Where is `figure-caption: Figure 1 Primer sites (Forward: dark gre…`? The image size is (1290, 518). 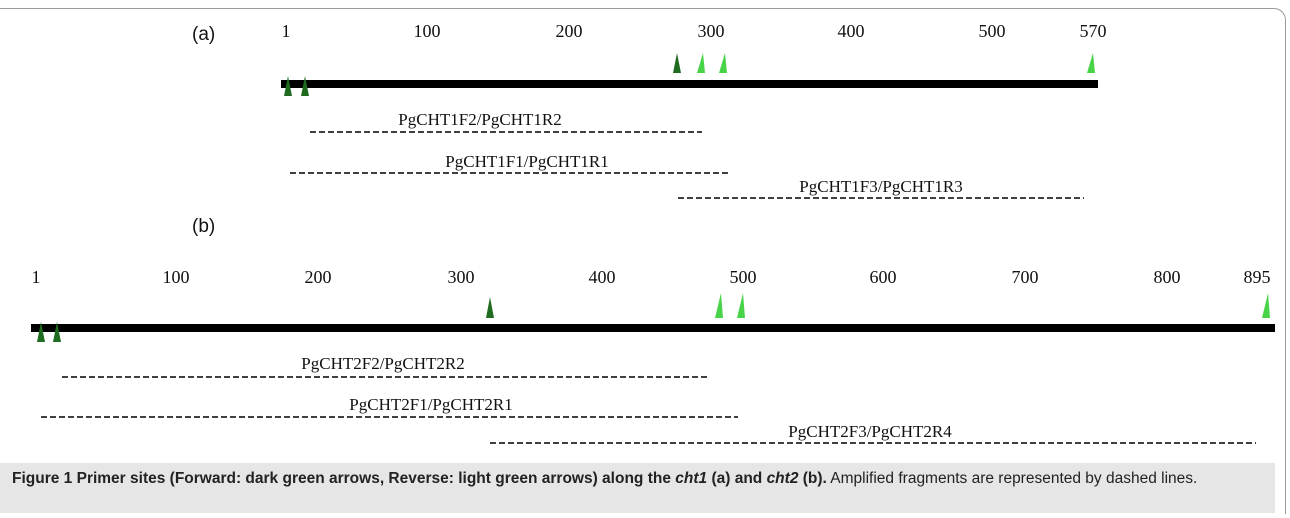
figure-caption: Figure 1 Primer sites (Forward: dark gre… is located at coordinates (637, 488).